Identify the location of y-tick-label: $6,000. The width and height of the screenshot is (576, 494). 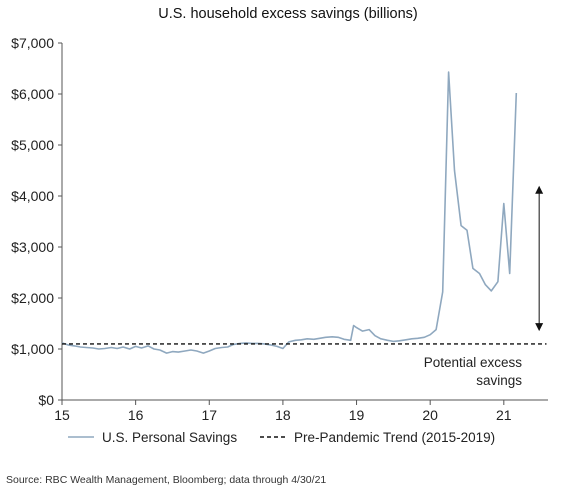
(32, 94).